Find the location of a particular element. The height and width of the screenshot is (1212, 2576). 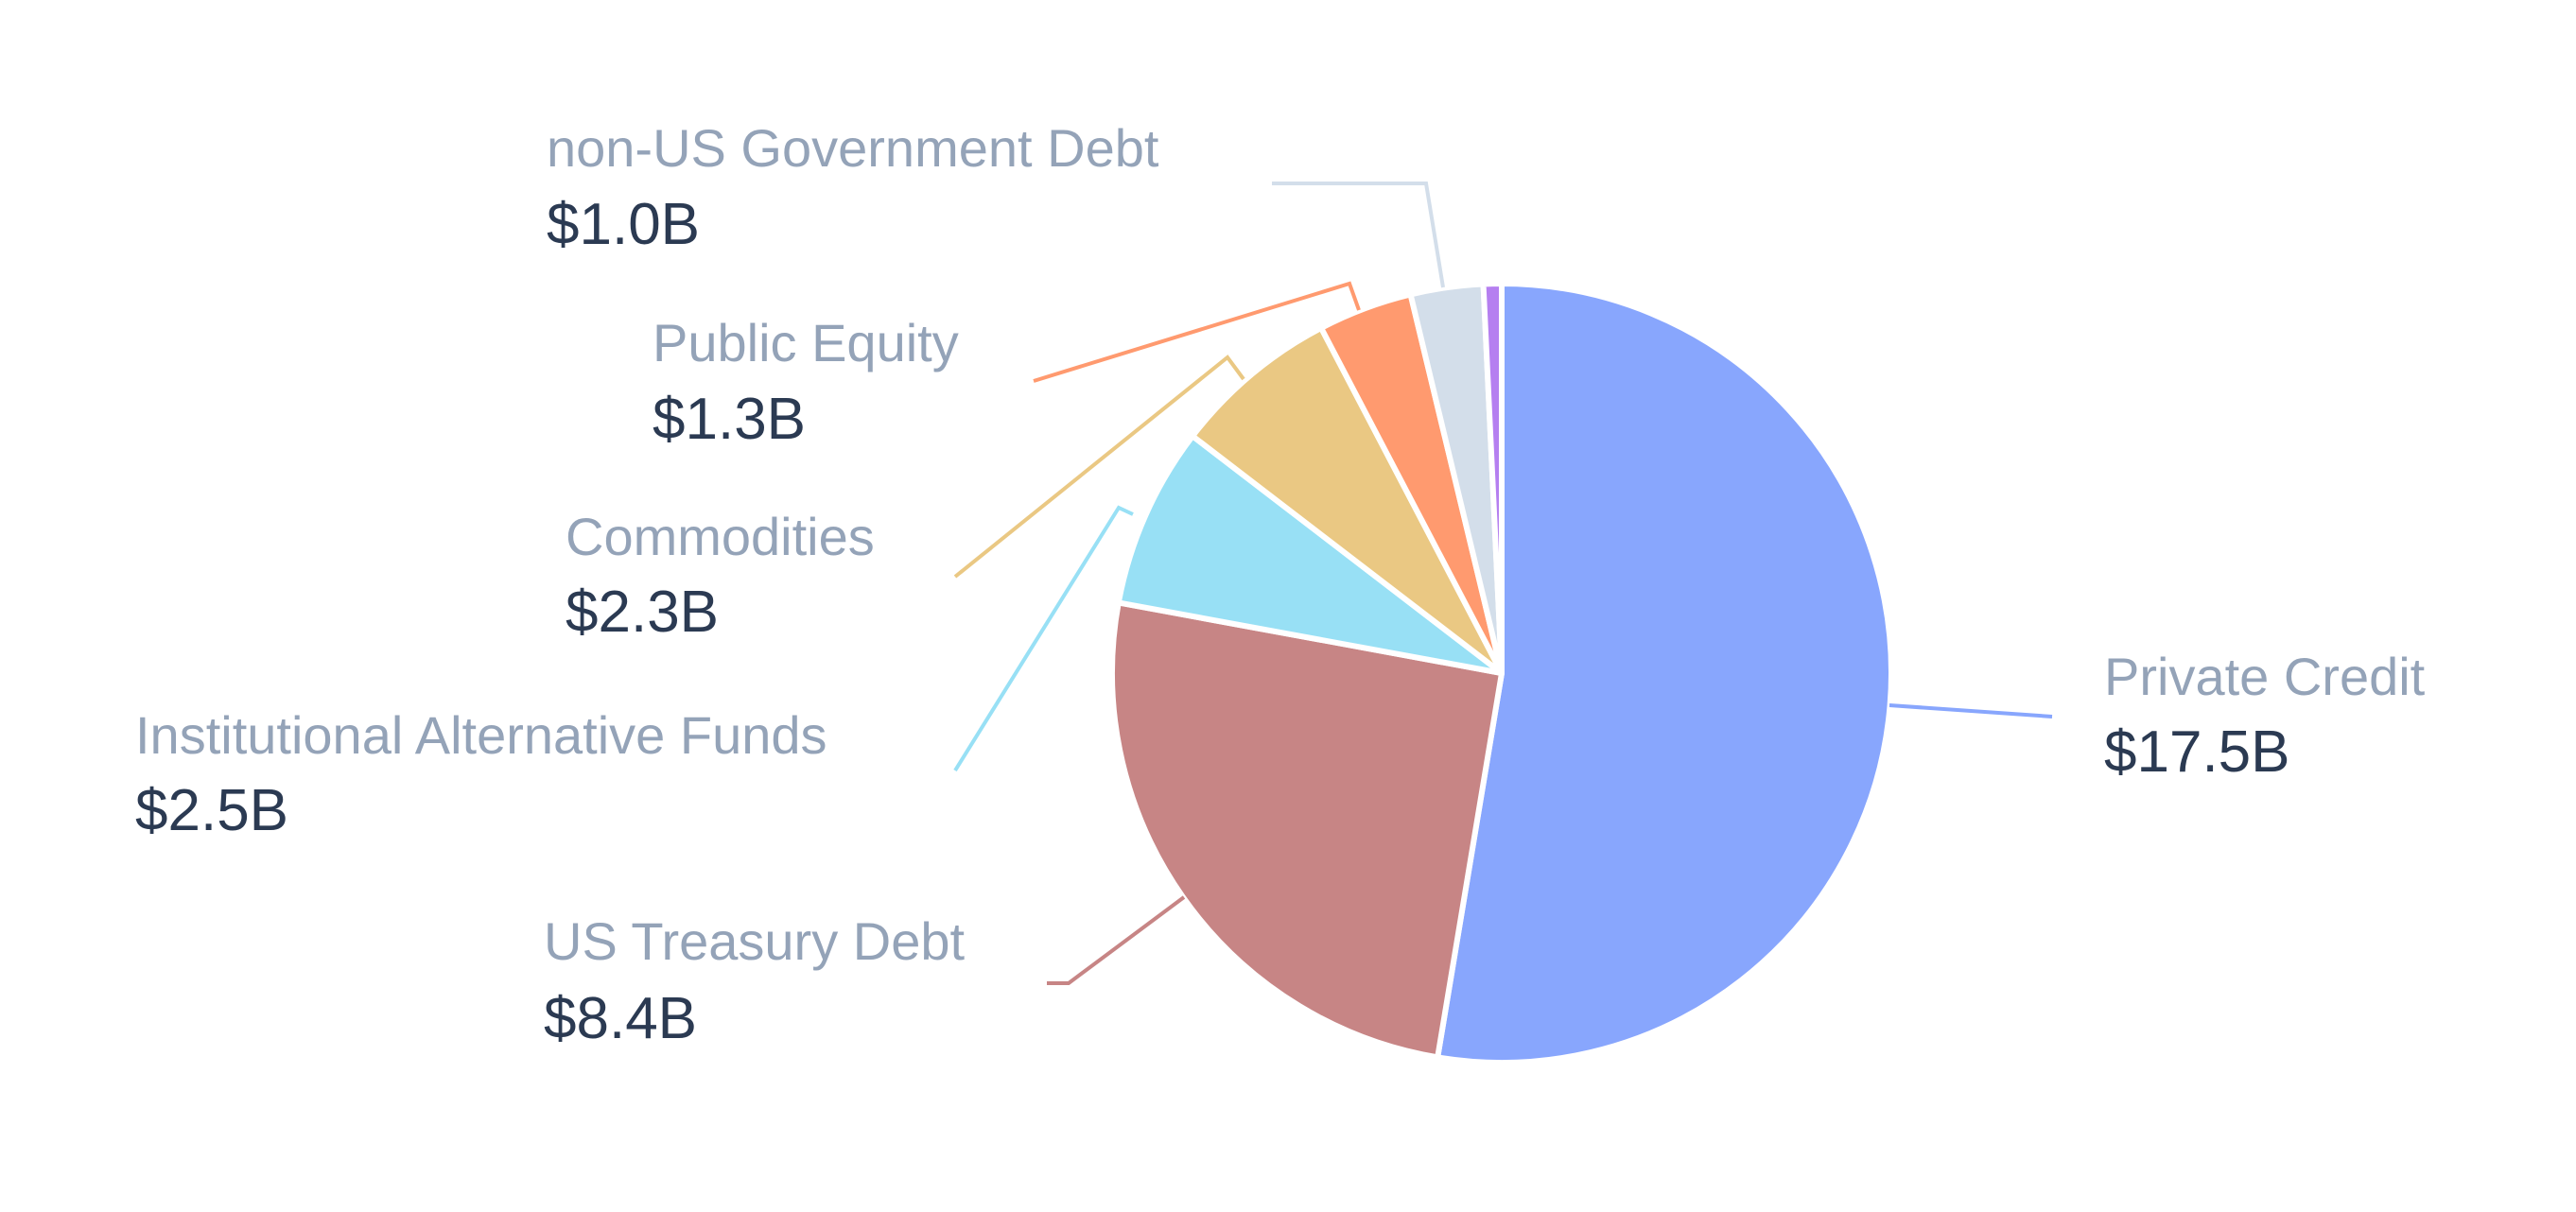

slice-label-public-equity: Public Equity is located at coordinates (806, 342).